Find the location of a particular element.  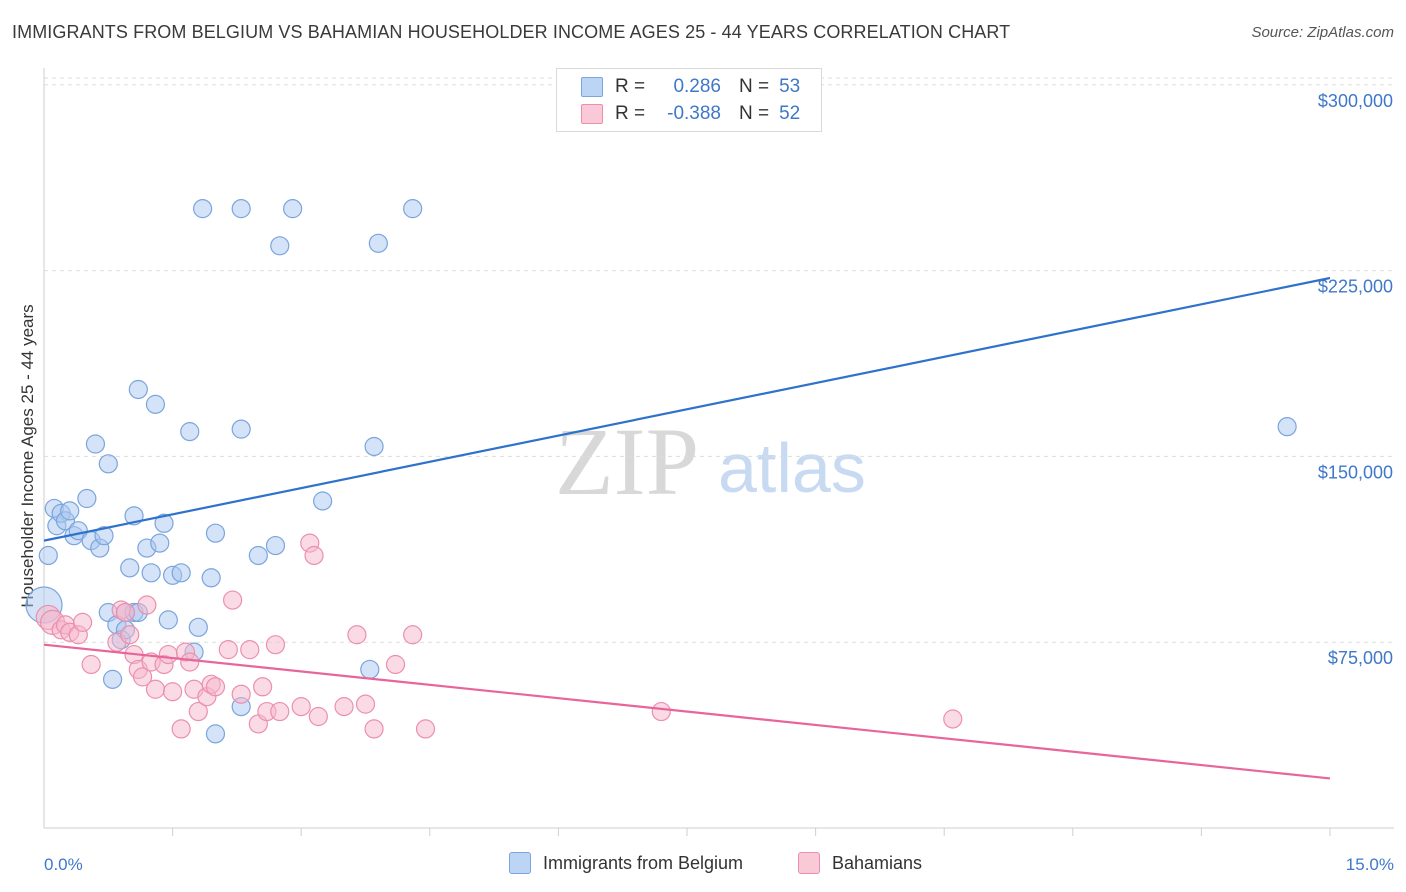

watermark-zip: ZIP is located at coordinates (627, 461).